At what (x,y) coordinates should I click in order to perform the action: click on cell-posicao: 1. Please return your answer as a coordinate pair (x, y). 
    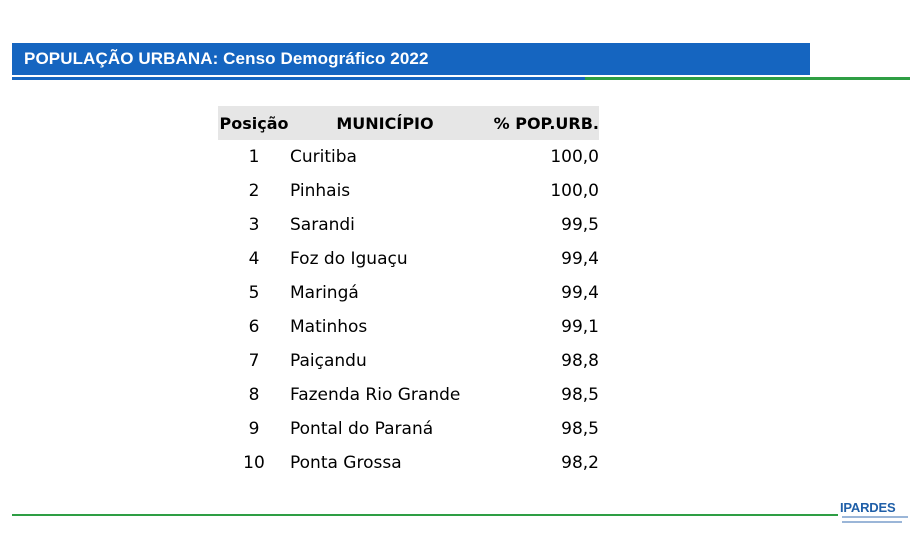
    Looking at the image, I should click on (254, 157).